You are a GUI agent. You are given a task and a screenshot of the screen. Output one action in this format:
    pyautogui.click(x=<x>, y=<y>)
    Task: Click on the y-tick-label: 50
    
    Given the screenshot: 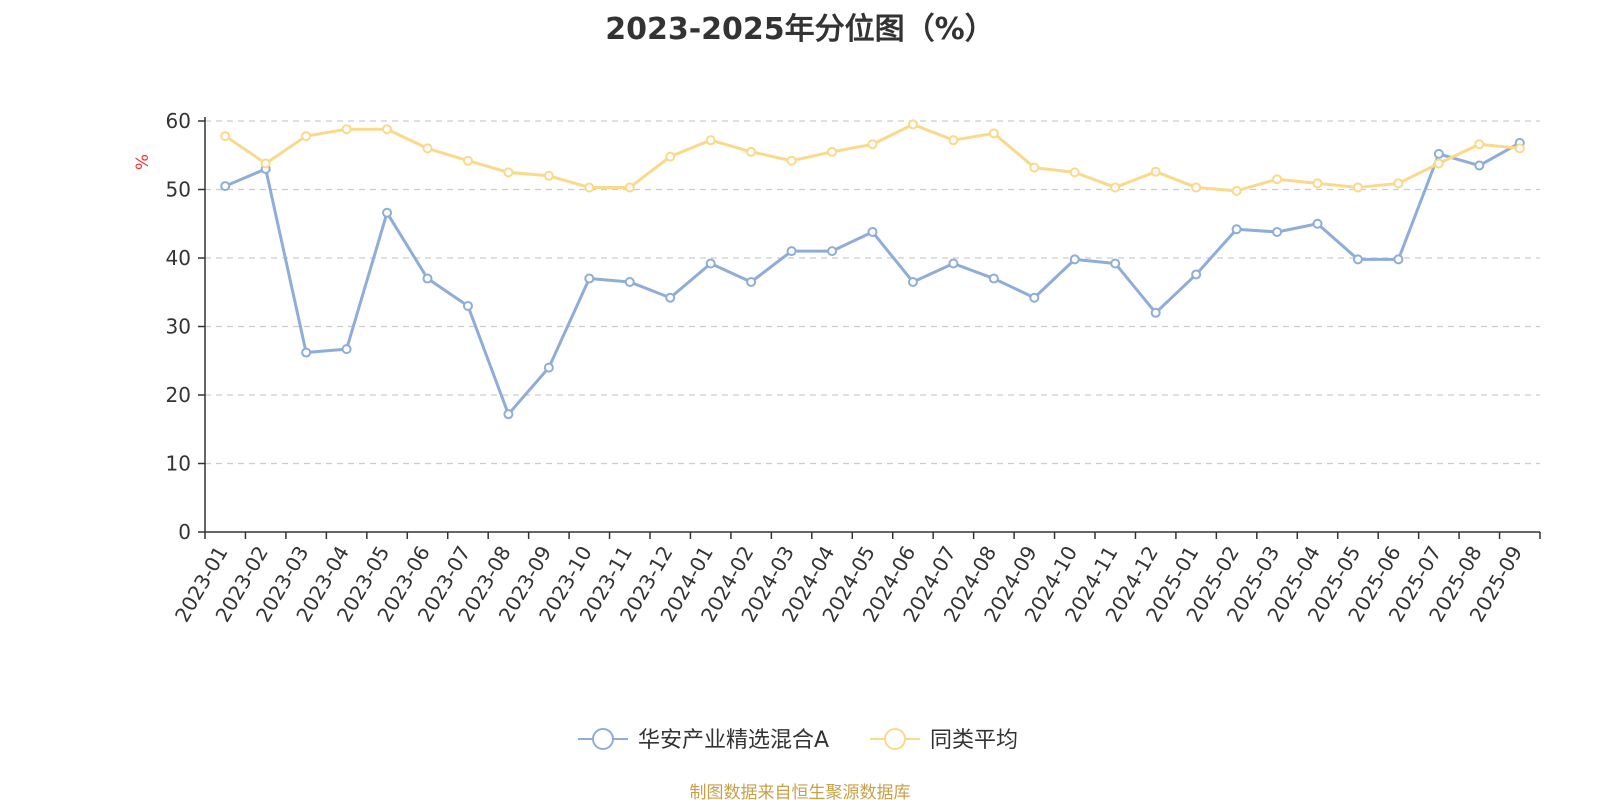 What is the action you would take?
    pyautogui.click(x=178, y=190)
    